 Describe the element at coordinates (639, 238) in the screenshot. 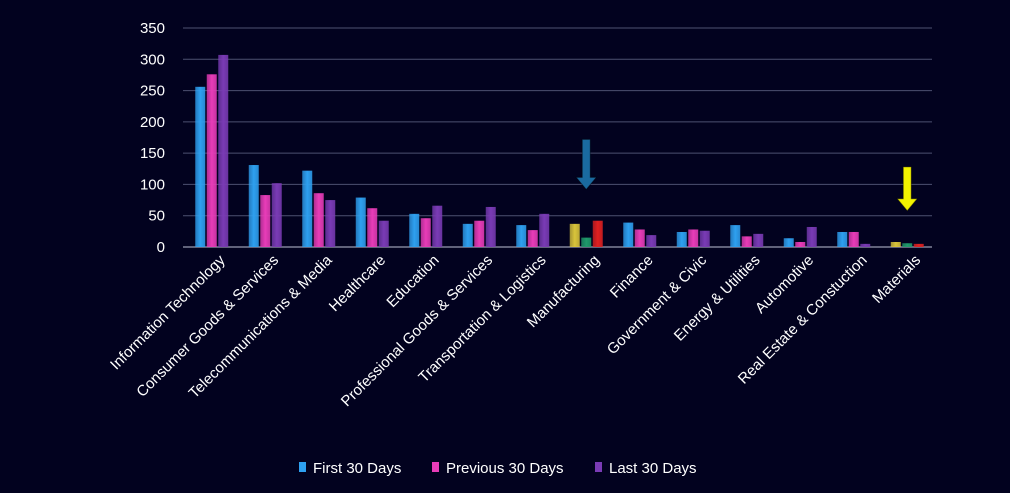

I see `bar-finance-previous-30-days` at that location.